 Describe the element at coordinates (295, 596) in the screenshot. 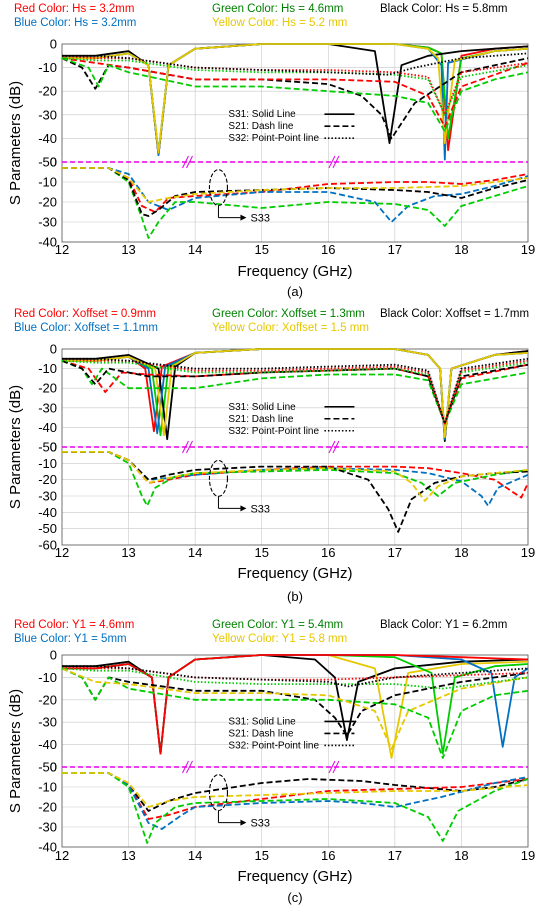

I see `figure-caption: (b)` at that location.